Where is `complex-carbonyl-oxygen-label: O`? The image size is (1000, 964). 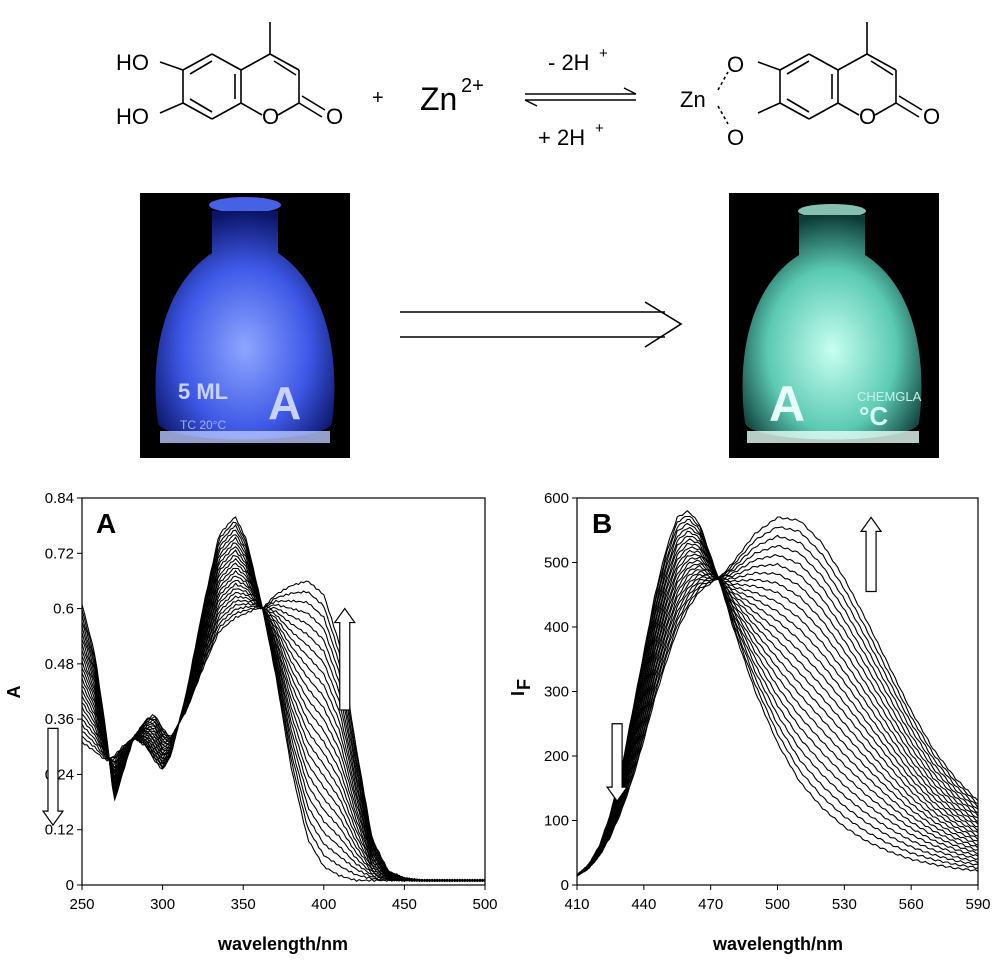 complex-carbonyl-oxygen-label: O is located at coordinates (931, 116).